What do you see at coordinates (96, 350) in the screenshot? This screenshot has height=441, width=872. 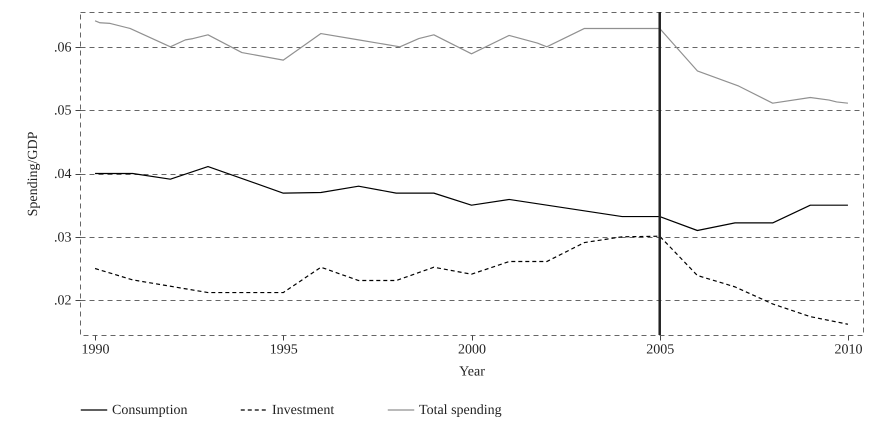 I see `x-tick-label: 1990` at bounding box center [96, 350].